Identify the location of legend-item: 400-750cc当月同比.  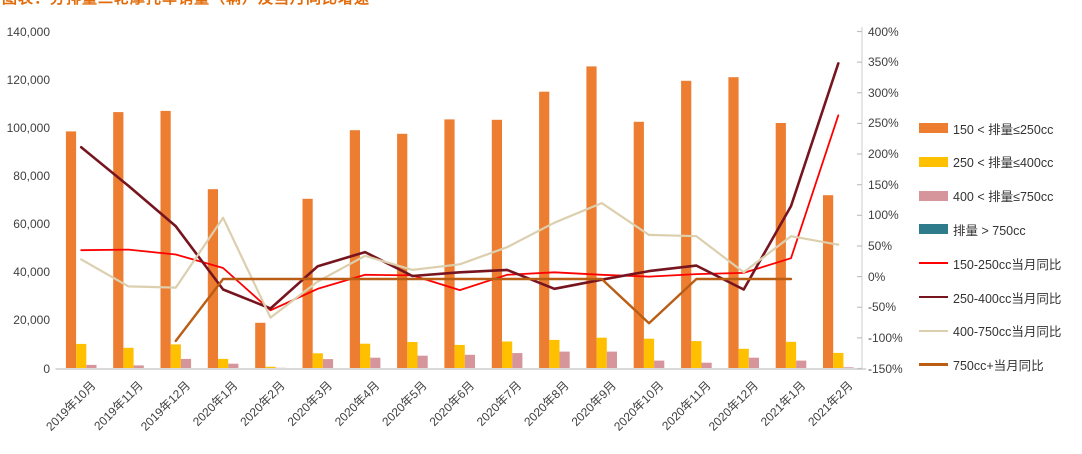
(990, 331).